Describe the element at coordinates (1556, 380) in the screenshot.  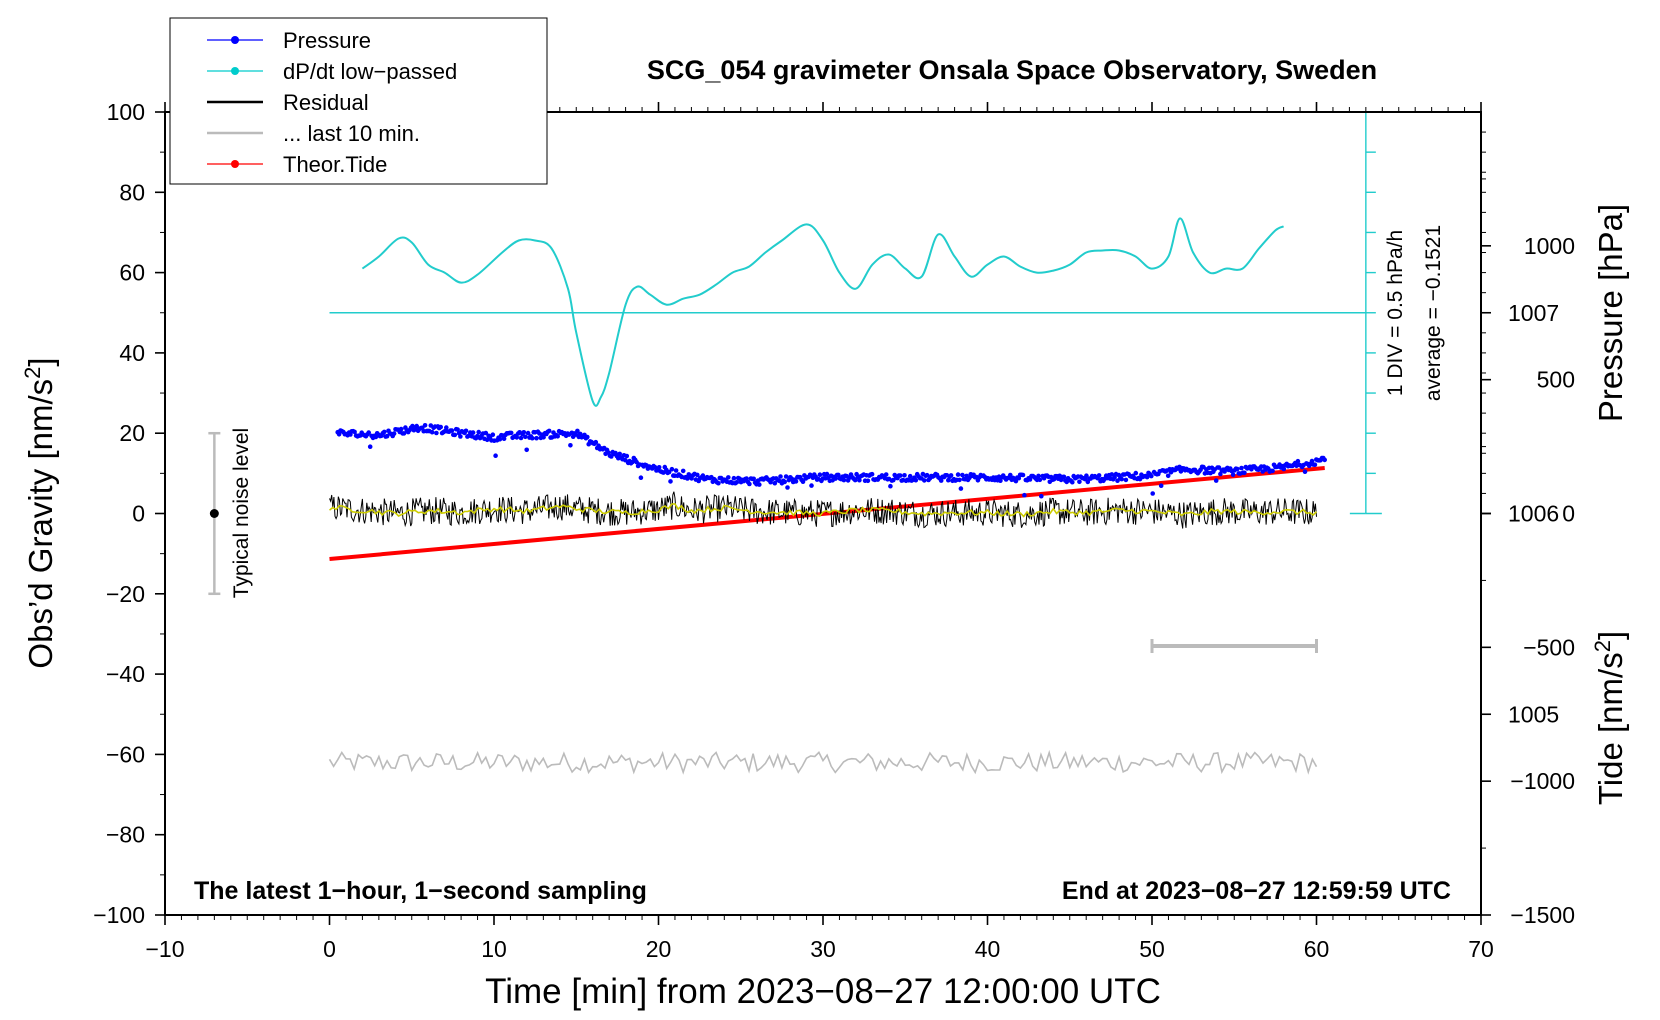
I see `tide-tick-label: 500` at that location.